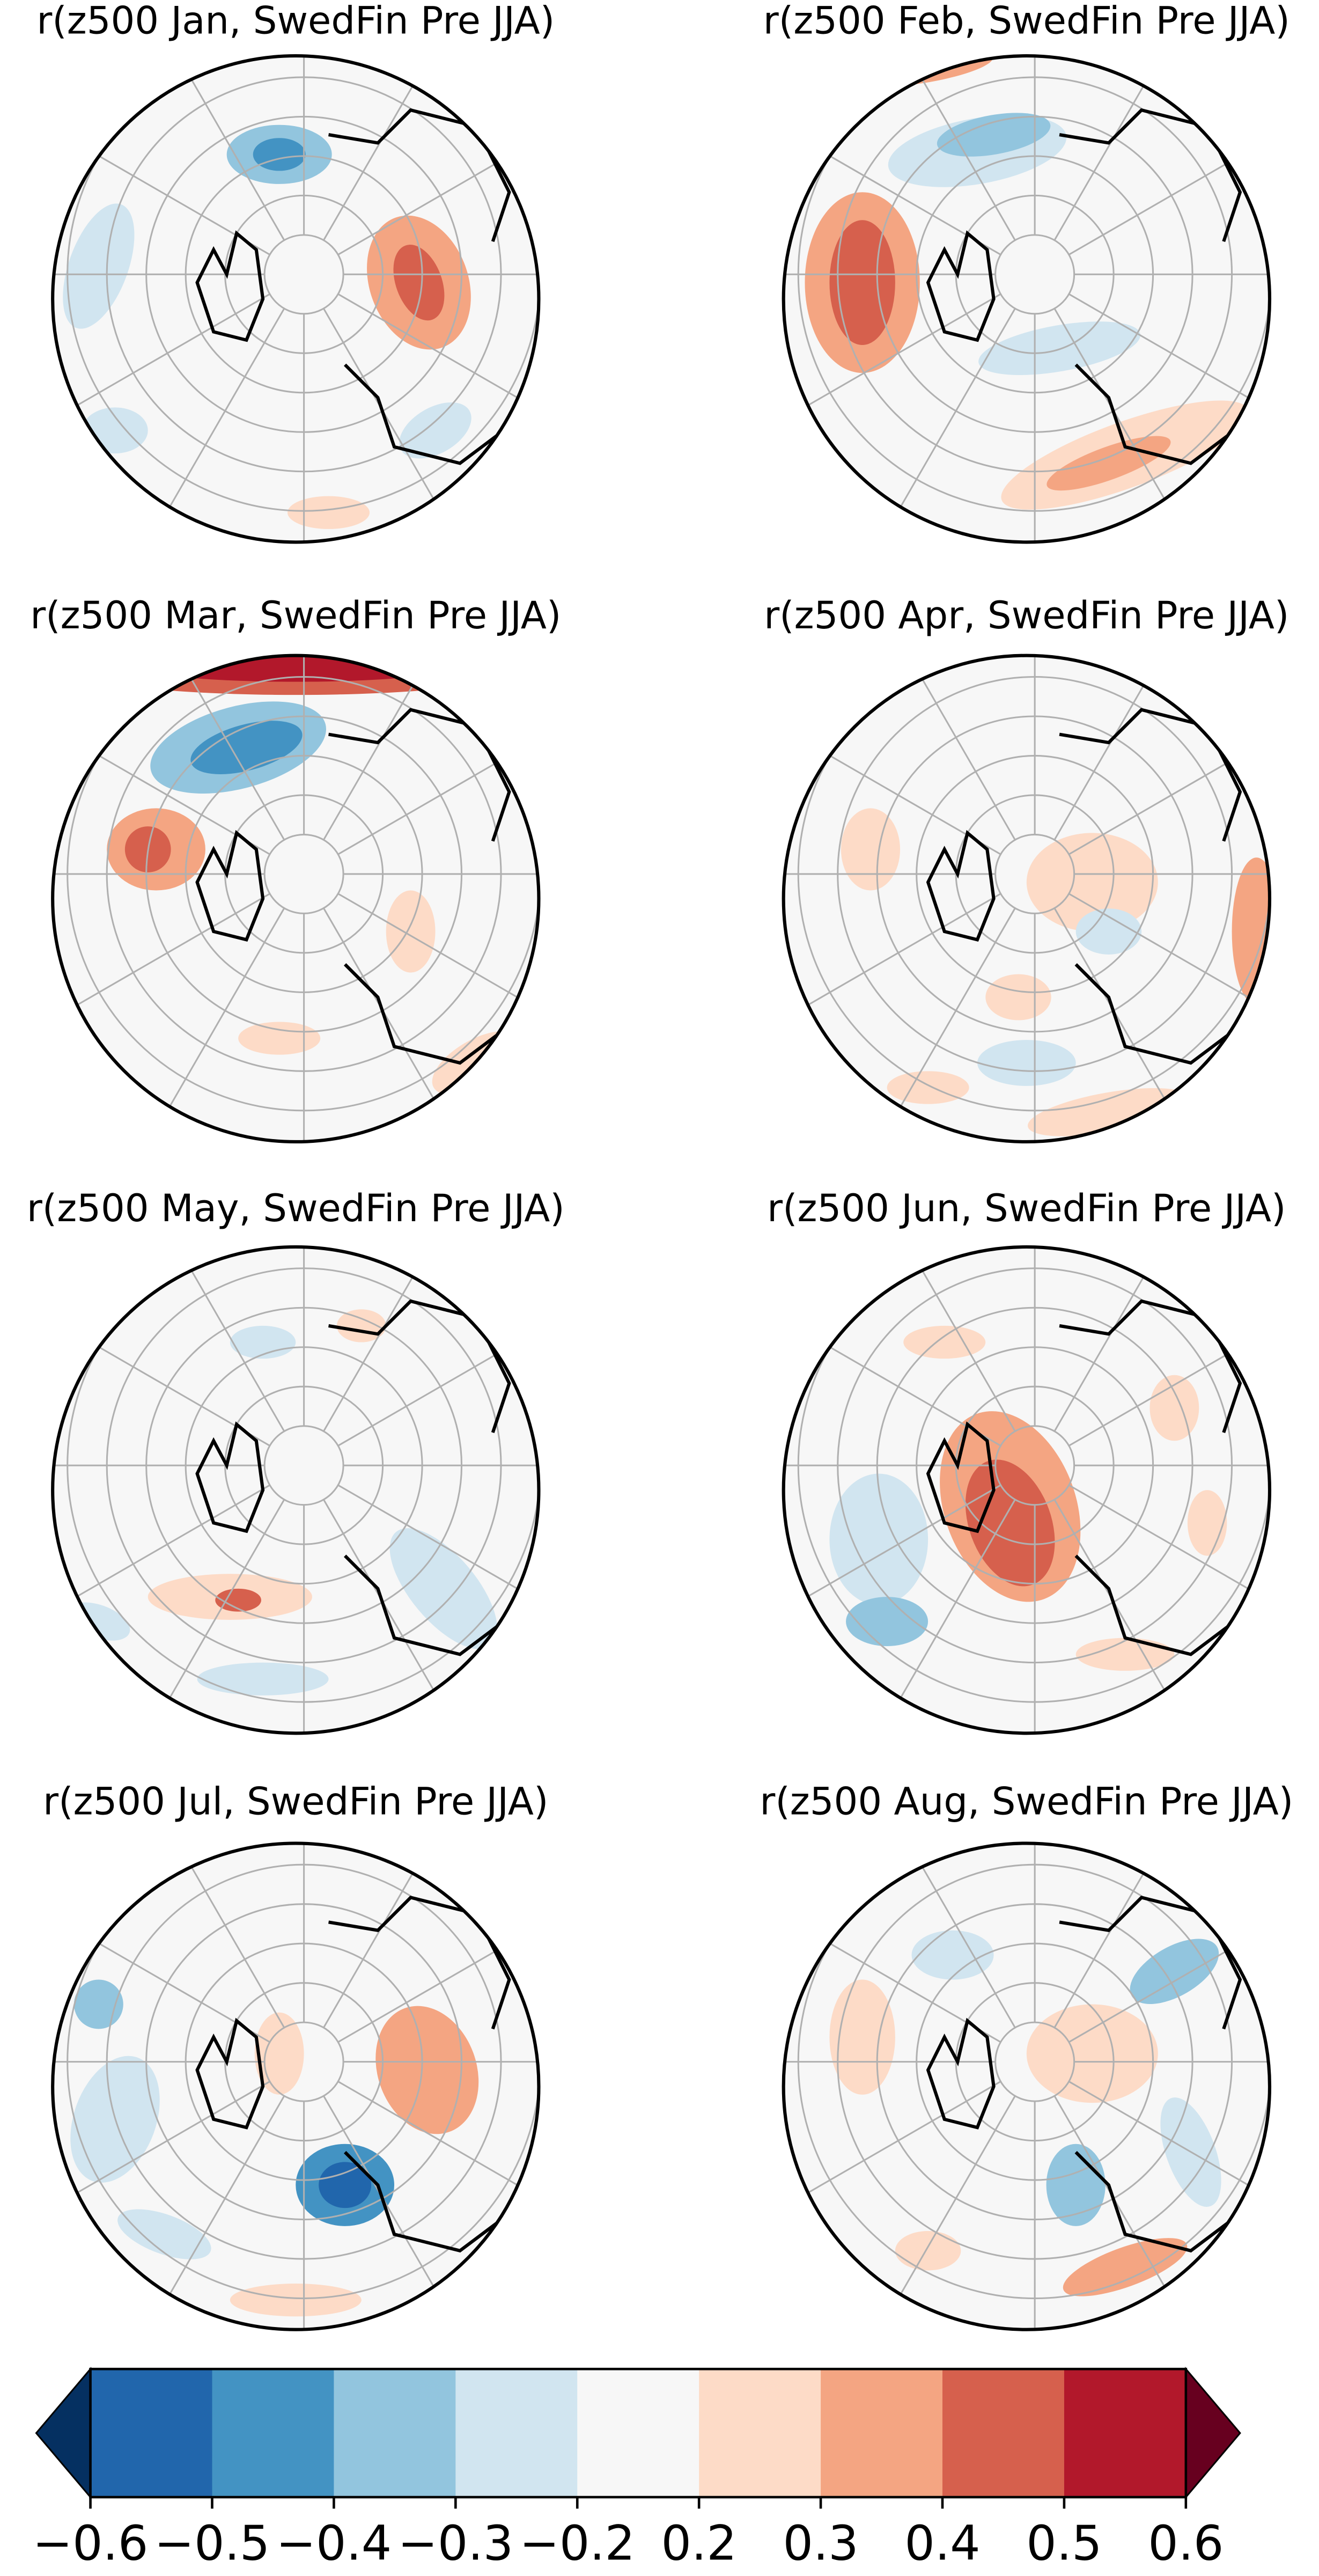  What do you see at coordinates (1026, 1208) in the screenshot?
I see `panel-title: r(z500 Jun, SwedFin Pre JJA)` at bounding box center [1026, 1208].